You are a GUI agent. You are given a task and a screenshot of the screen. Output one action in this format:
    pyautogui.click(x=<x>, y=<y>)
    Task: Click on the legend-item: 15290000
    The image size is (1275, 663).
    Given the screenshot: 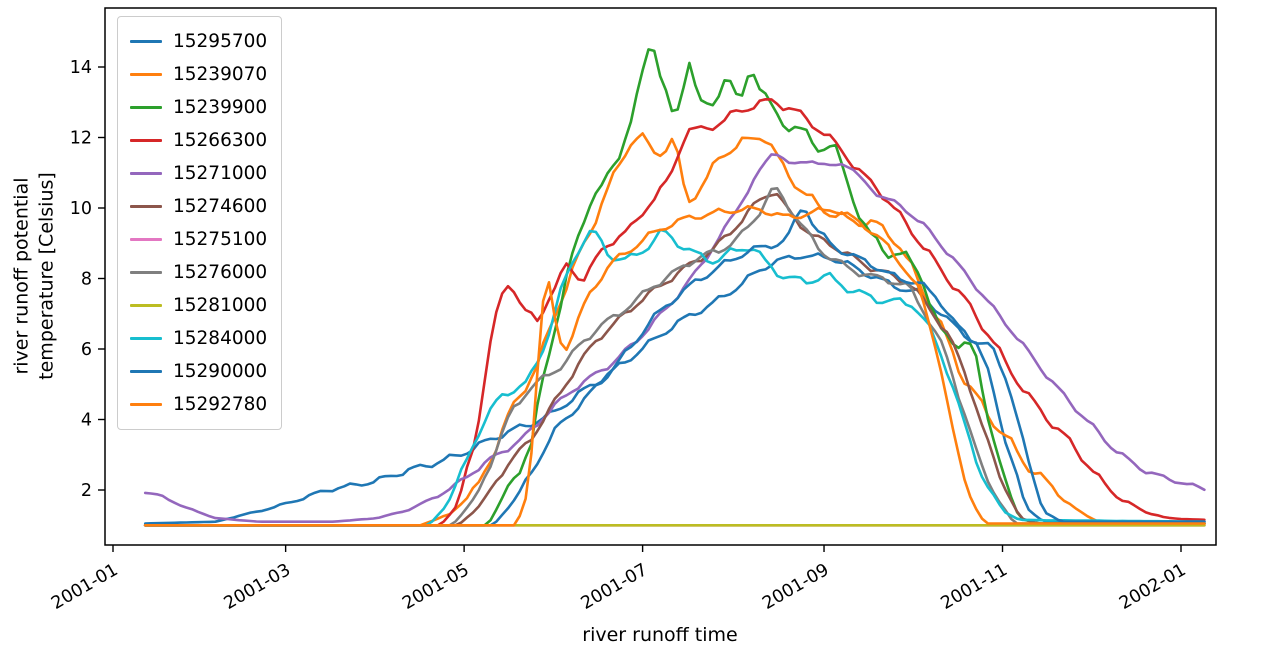 What is the action you would take?
    pyautogui.click(x=198, y=371)
    